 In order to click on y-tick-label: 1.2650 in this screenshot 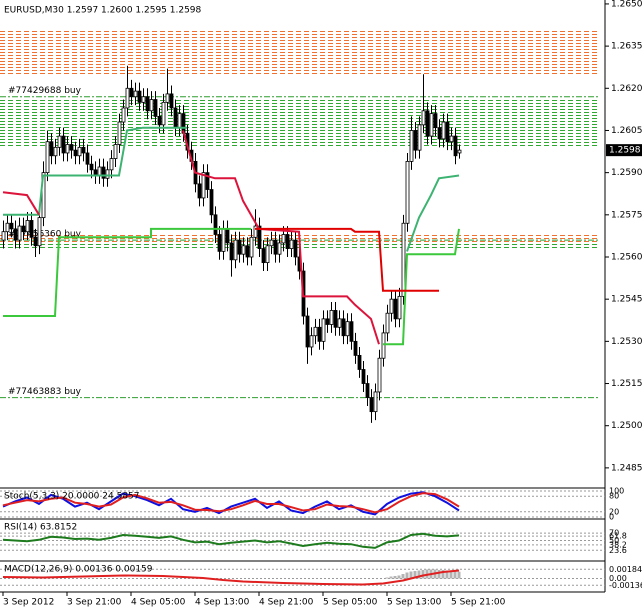, I will do `click(626, 4)`.